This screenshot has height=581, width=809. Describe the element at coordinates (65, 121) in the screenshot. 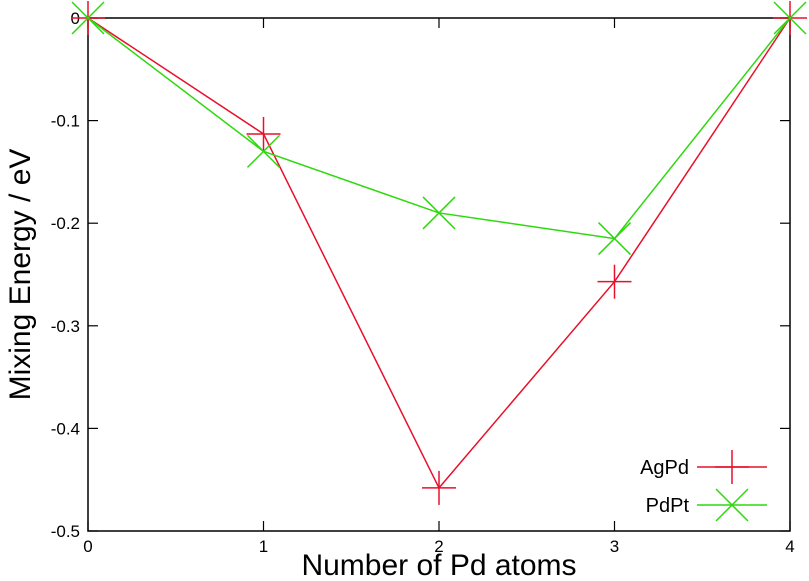

I see `y-tick-label: -0.1` at that location.